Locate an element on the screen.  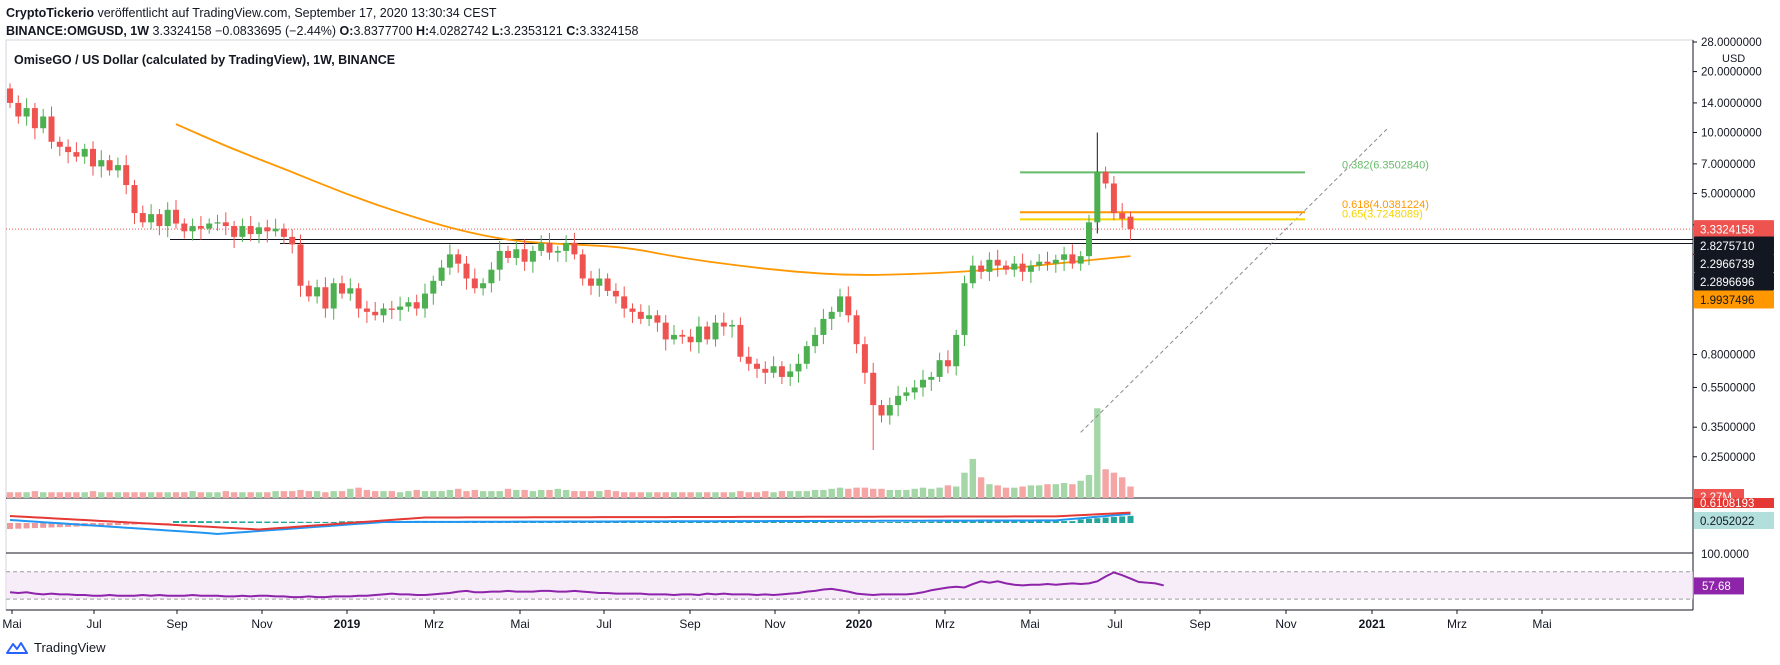
rsi-label-box is located at coordinates (1719, 586).